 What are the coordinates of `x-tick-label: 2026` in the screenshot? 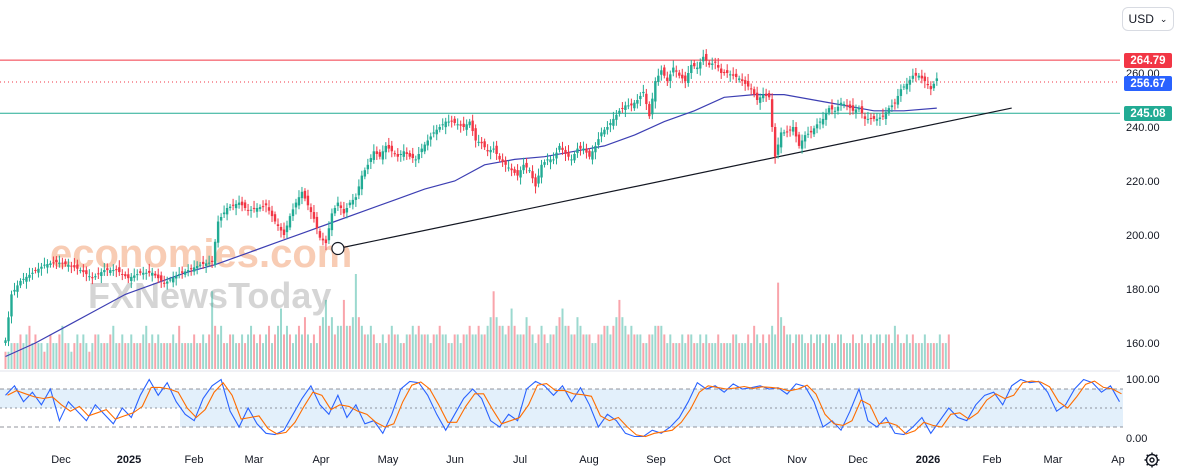 It's located at (928, 460).